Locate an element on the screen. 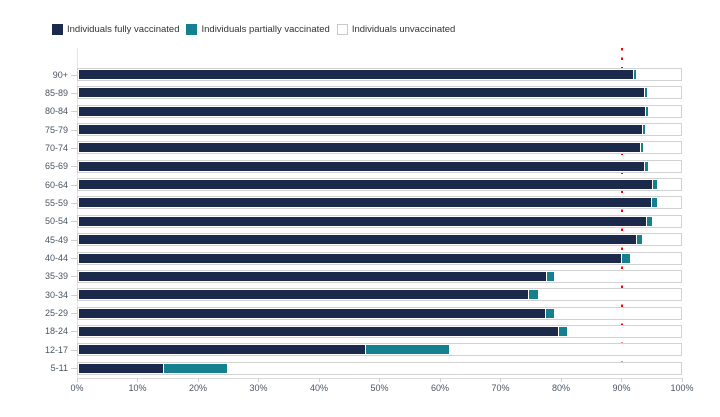 This screenshot has height=417, width=720. y-axis-label-55-59: 55-59 is located at coordinates (56, 202).